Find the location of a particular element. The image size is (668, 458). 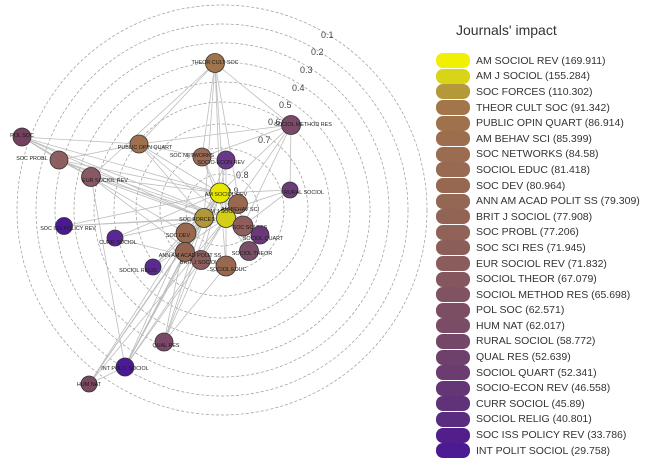

legend-label: QUAL RES (52.639) is located at coordinates (523, 357).